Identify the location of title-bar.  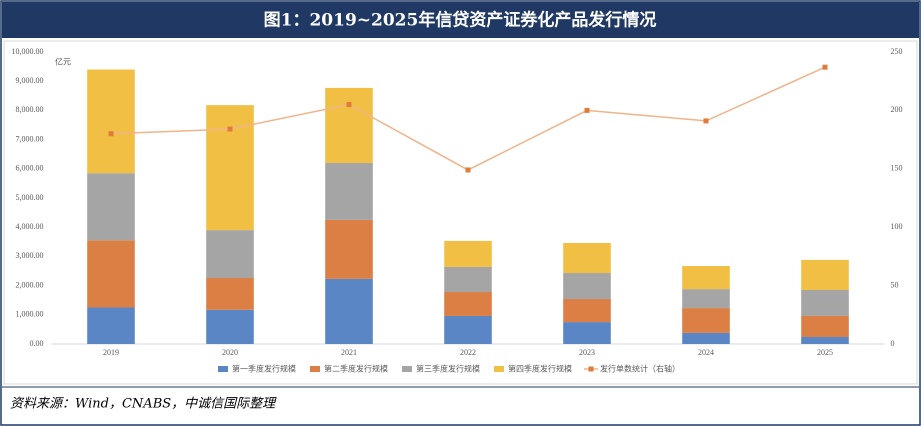
(460, 20).